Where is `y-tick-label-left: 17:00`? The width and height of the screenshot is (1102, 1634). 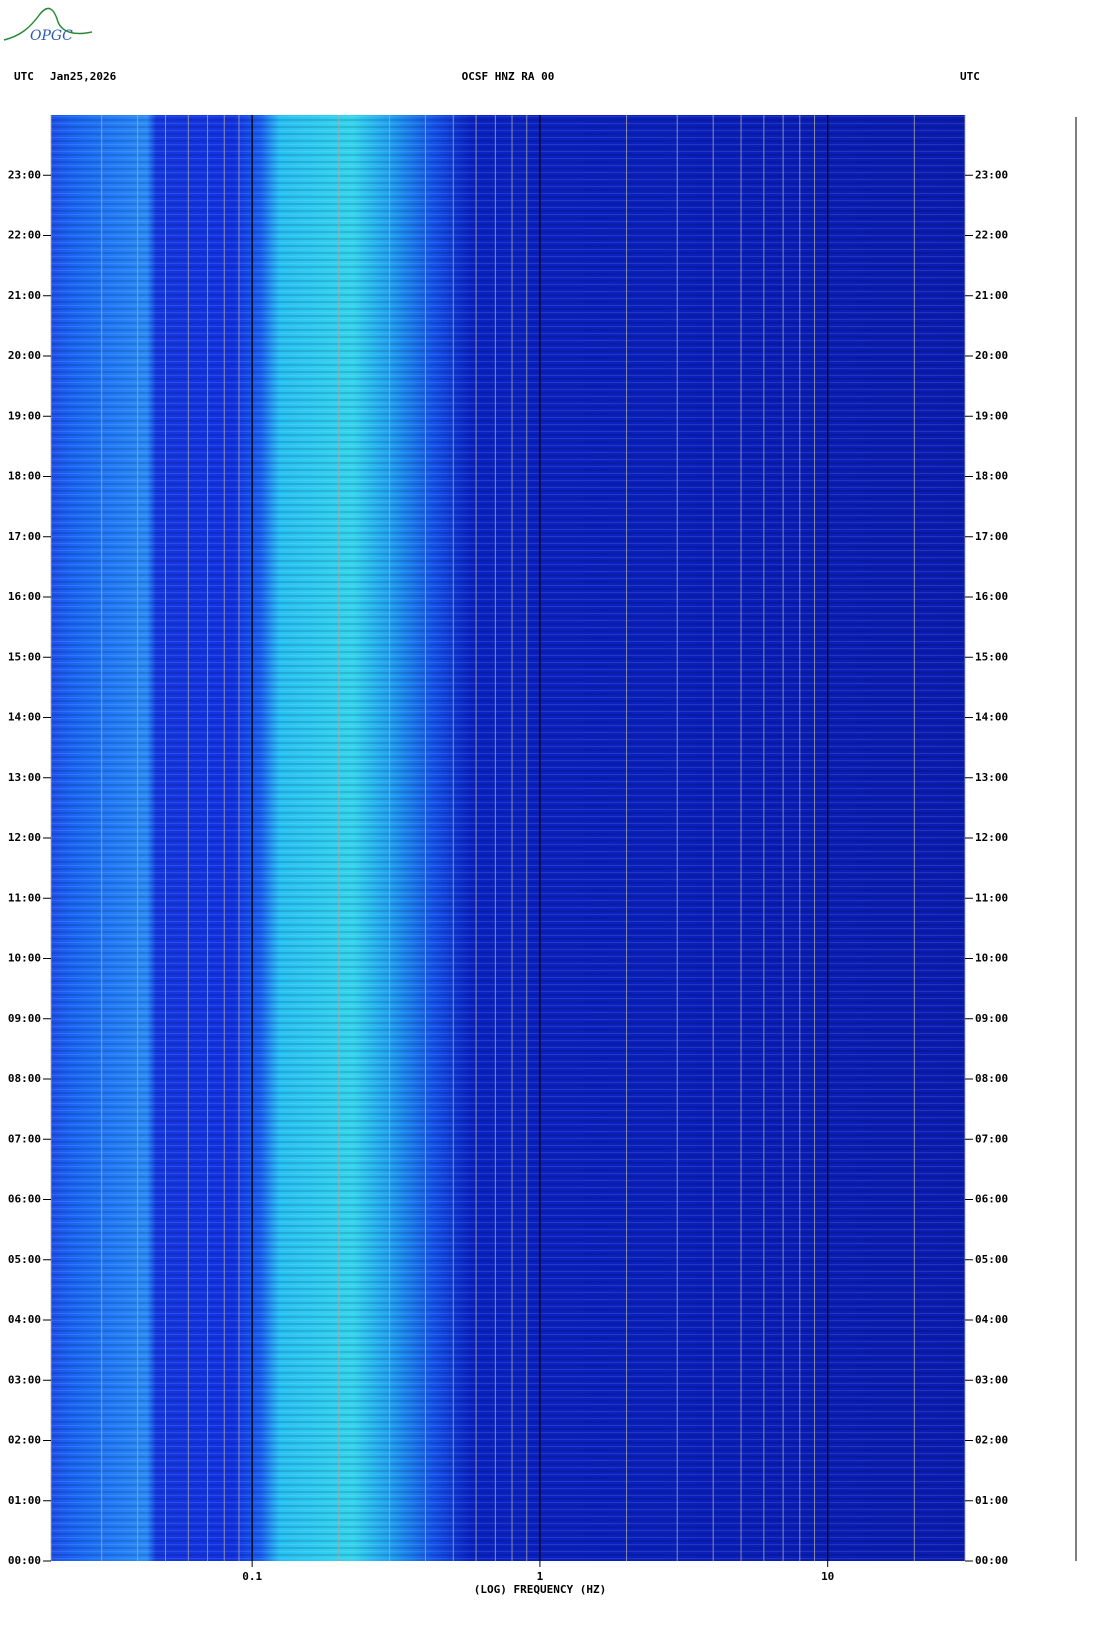
y-tick-label-left: 17:00 is located at coordinates (24, 536).